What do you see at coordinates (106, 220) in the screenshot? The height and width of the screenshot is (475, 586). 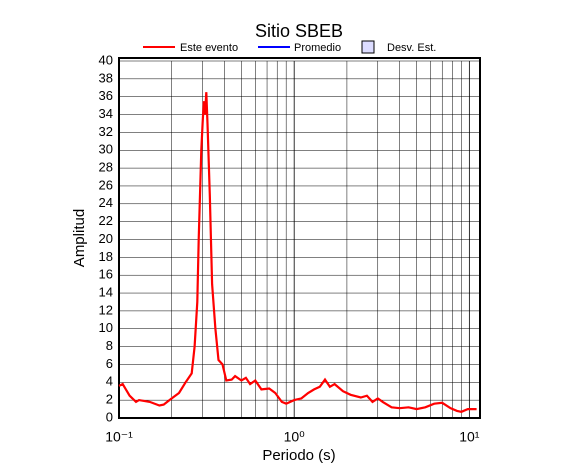 I see `y-tick-label: 22` at bounding box center [106, 220].